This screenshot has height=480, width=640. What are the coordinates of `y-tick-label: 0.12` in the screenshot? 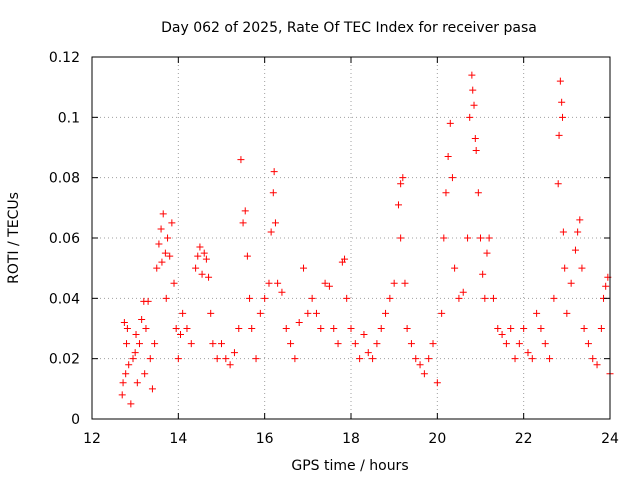 It's located at (64, 58).